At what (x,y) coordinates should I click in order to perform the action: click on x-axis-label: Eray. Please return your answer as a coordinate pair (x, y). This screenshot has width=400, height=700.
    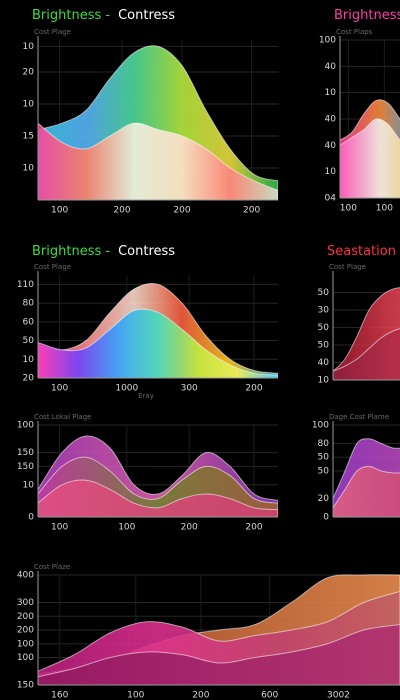
    Looking at the image, I should click on (146, 396).